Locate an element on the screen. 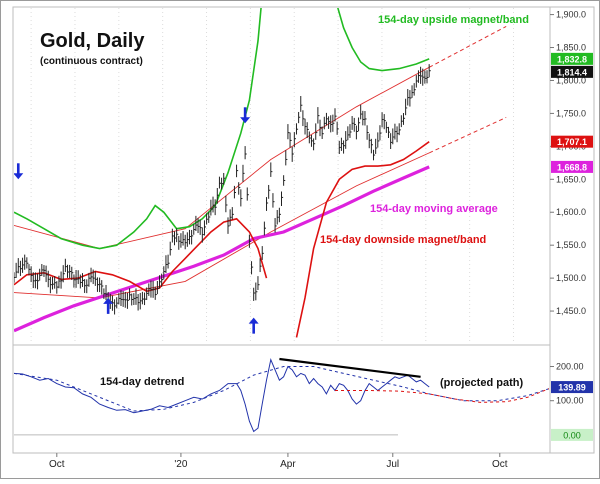 This screenshot has width=600, height=484. moving-average-tag: 1,668.8 is located at coordinates (572, 167).